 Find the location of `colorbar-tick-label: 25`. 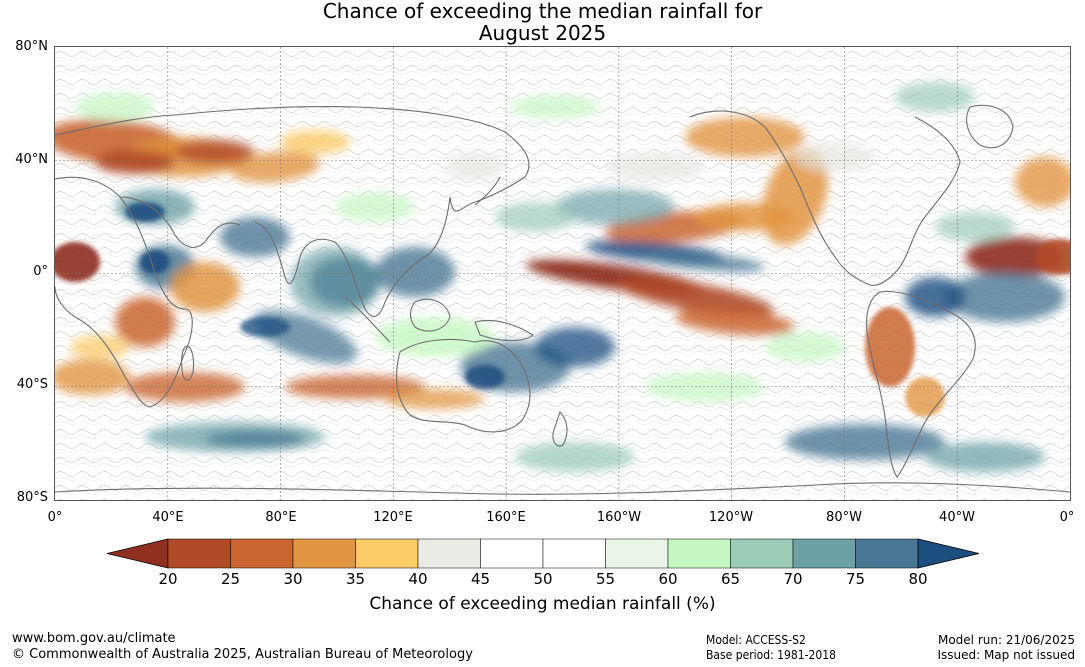

colorbar-tick-label: 25 is located at coordinates (230, 579).